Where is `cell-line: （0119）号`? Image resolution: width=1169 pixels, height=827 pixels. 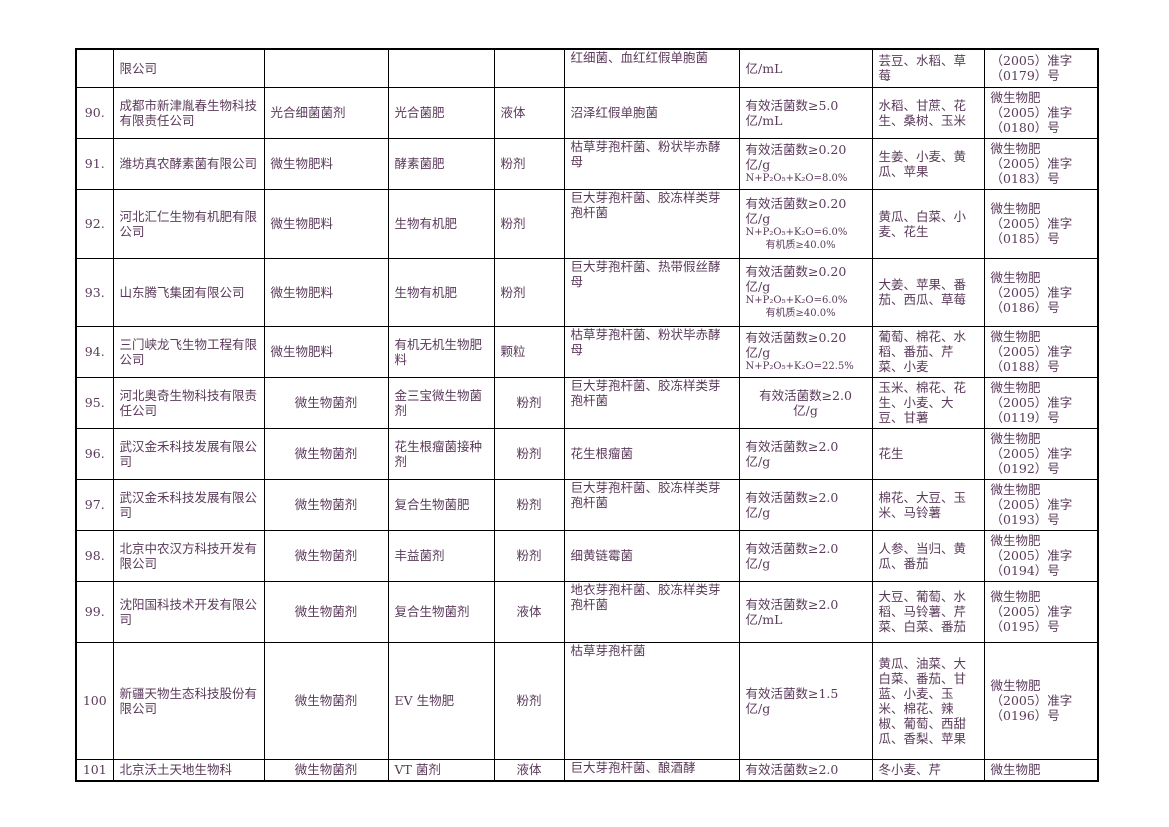
cell-line: （0119）号 is located at coordinates (1025, 417).